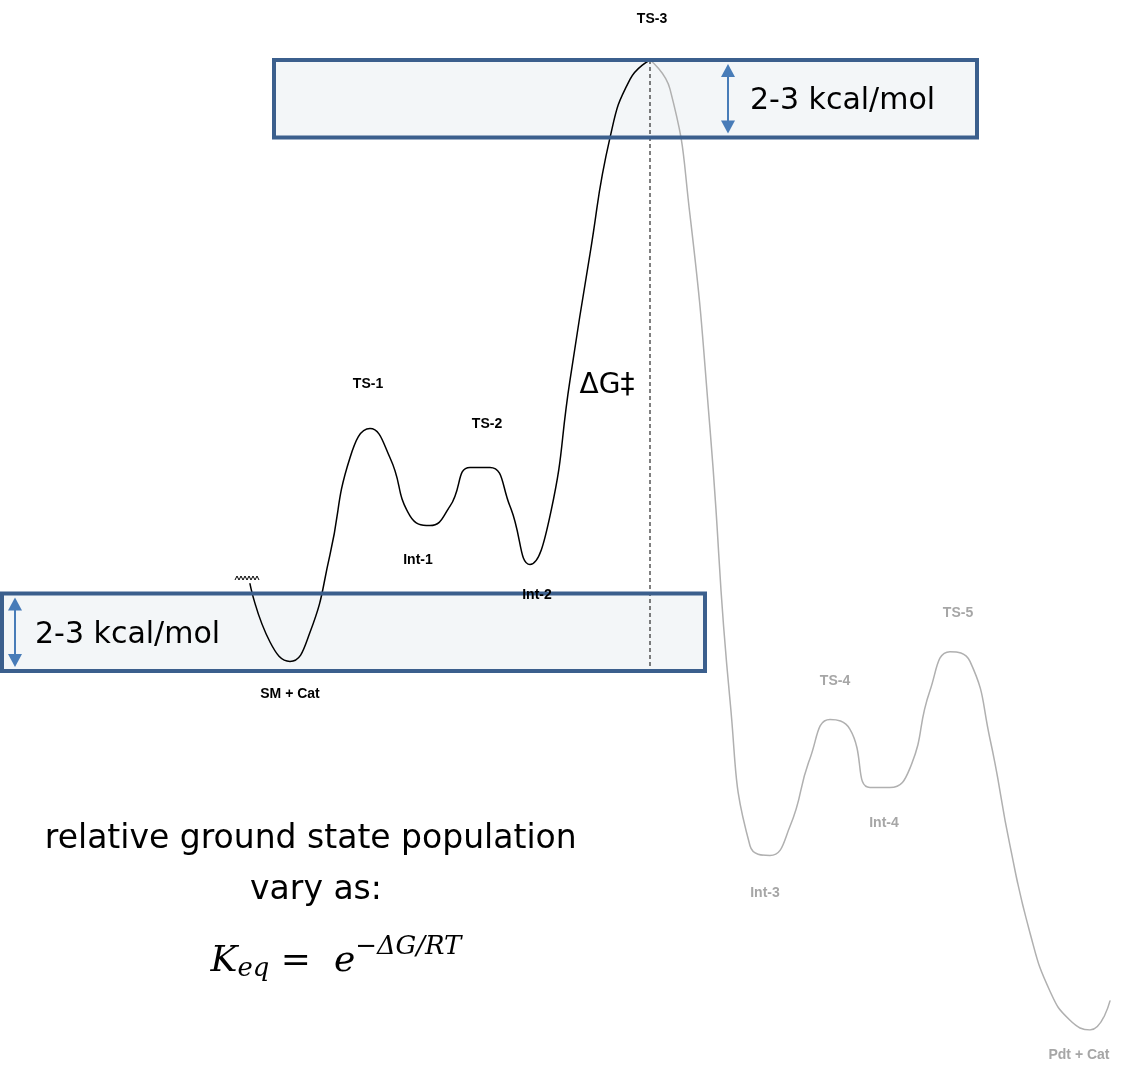 Image resolution: width=1123 pixels, height=1066 pixels. Describe the element at coordinates (884, 822) in the screenshot. I see `annotation: Int-4` at that location.